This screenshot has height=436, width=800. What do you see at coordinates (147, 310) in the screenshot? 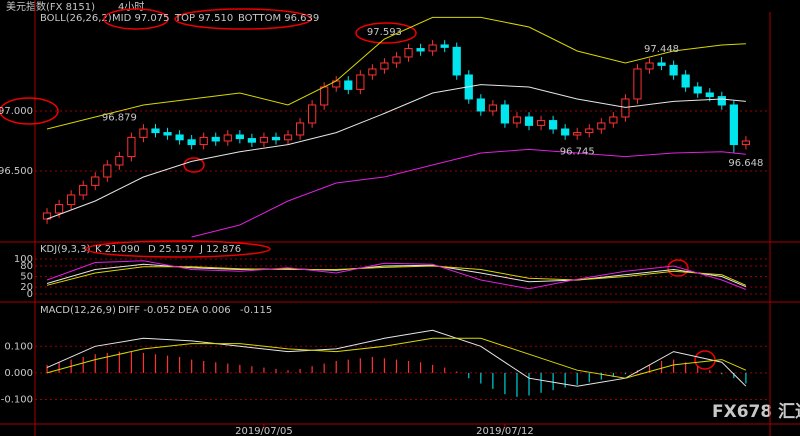
I see `legend-entry: DIFF -0.052` at bounding box center [147, 310].